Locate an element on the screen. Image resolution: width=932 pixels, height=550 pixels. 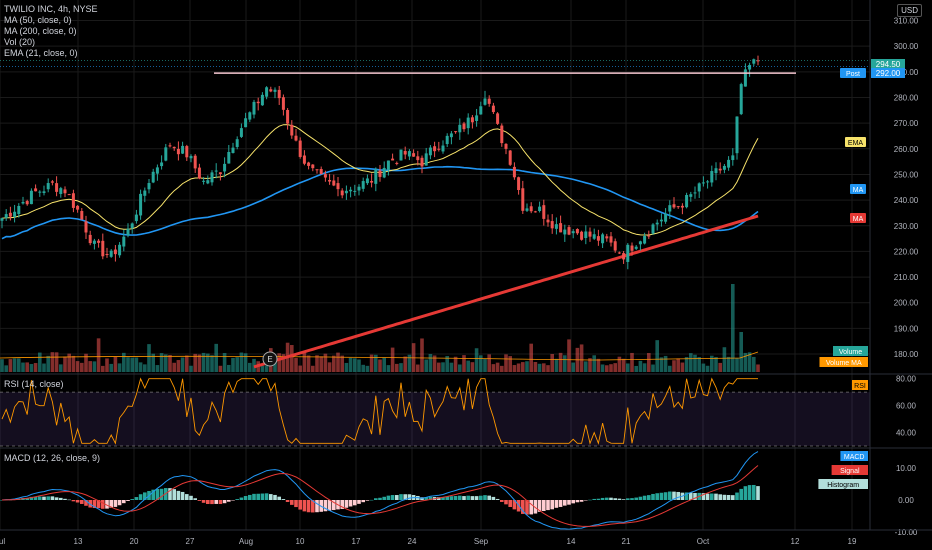
price-tick-label: 290.00 is located at coordinates (906, 72).